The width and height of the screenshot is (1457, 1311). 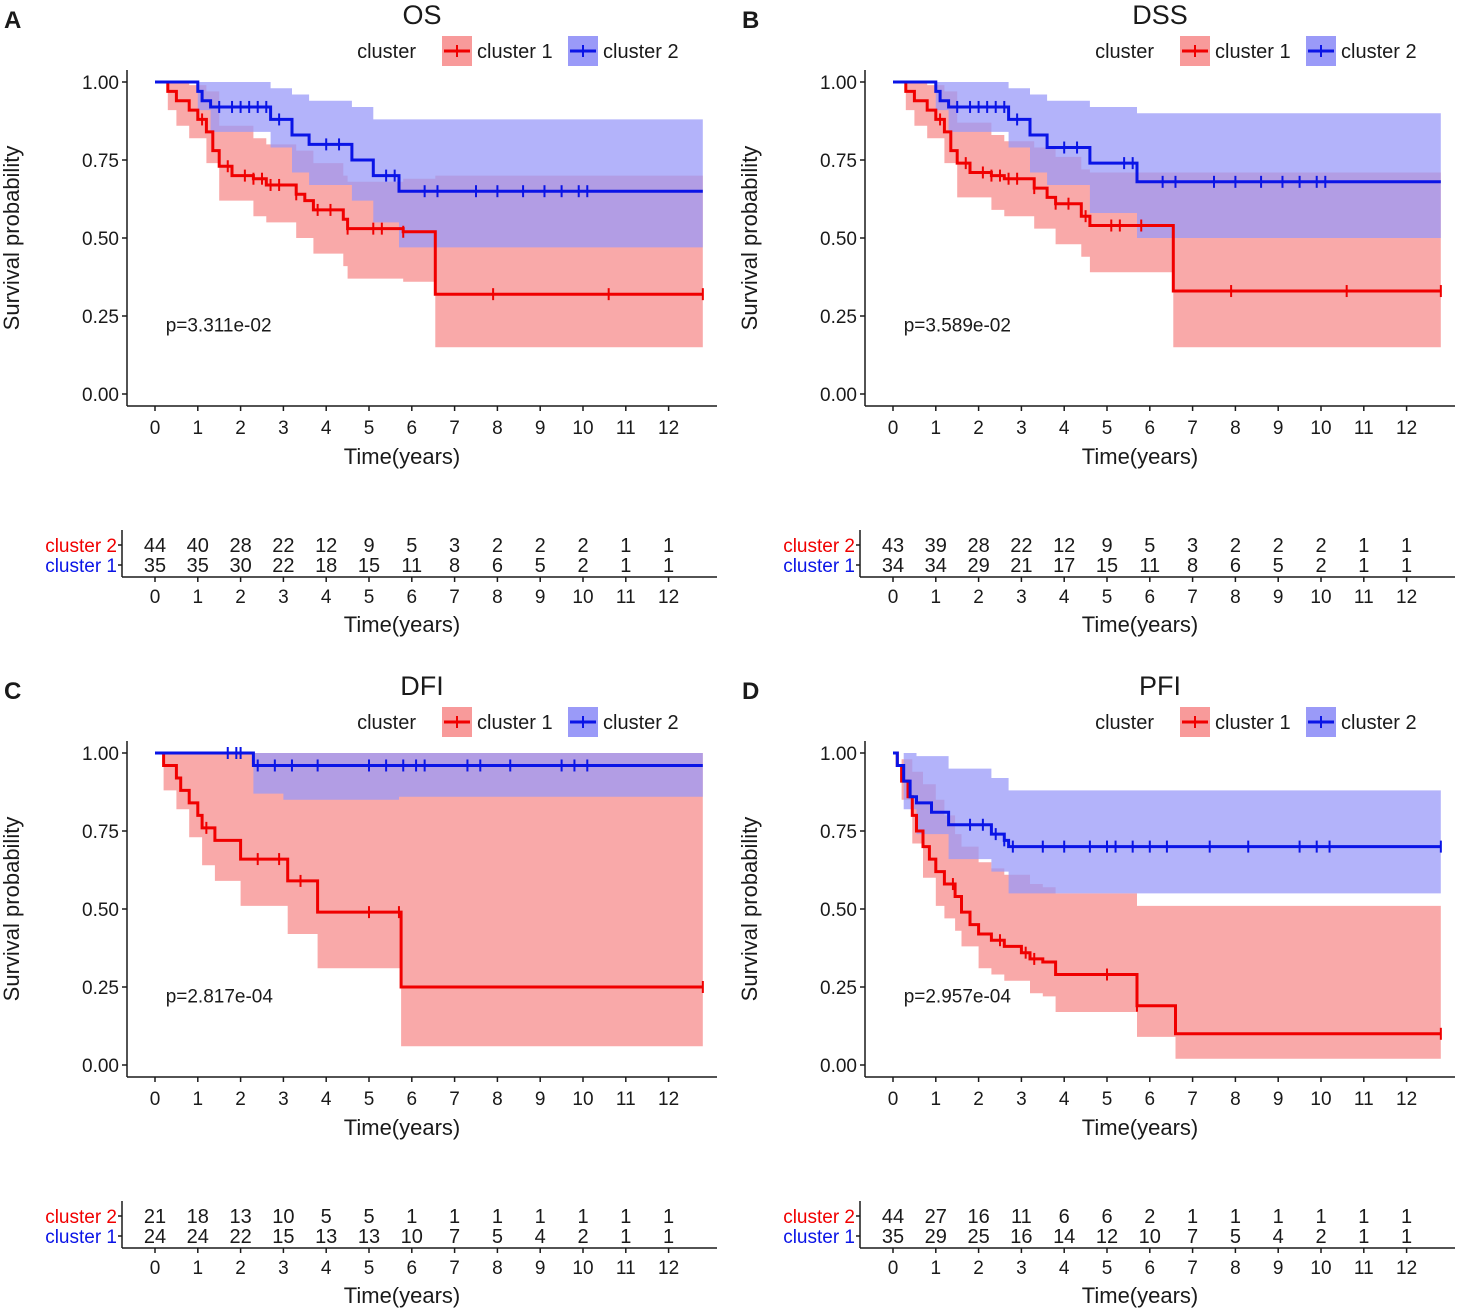 What do you see at coordinates (936, 546) in the screenshot?
I see `risk-count-cluster-2: 39` at bounding box center [936, 546].